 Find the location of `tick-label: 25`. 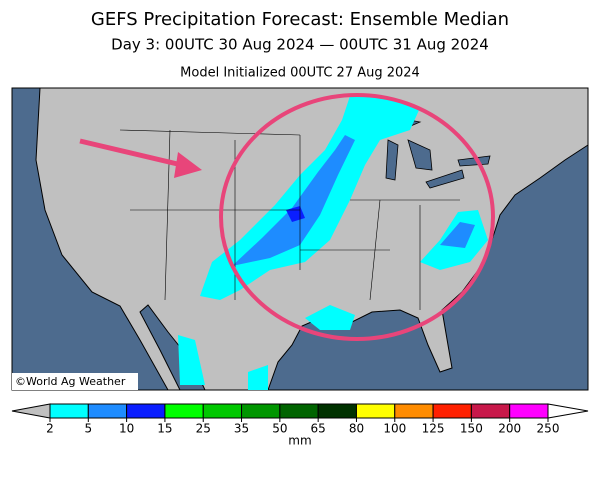

tick-label: 25 is located at coordinates (203, 429).